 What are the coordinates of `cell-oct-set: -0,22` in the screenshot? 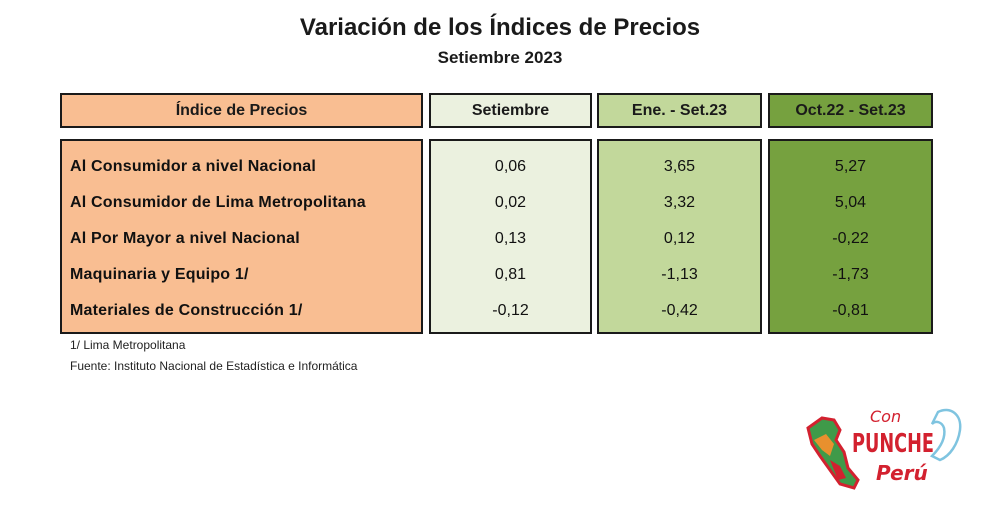 It's located at (850, 238).